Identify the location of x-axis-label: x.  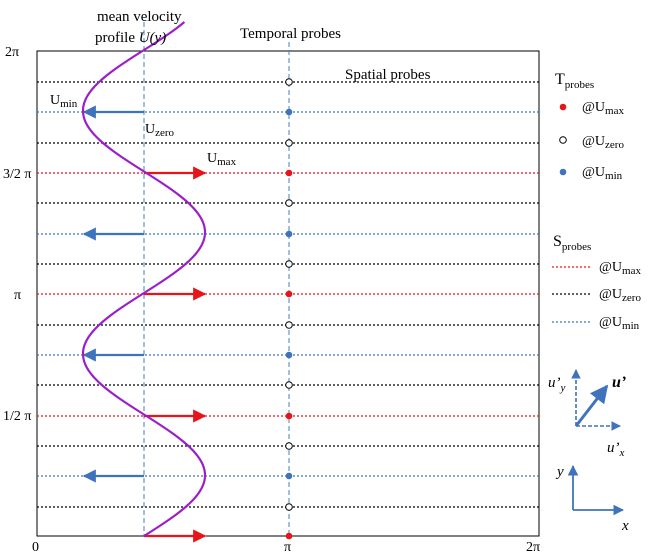
(625, 526).